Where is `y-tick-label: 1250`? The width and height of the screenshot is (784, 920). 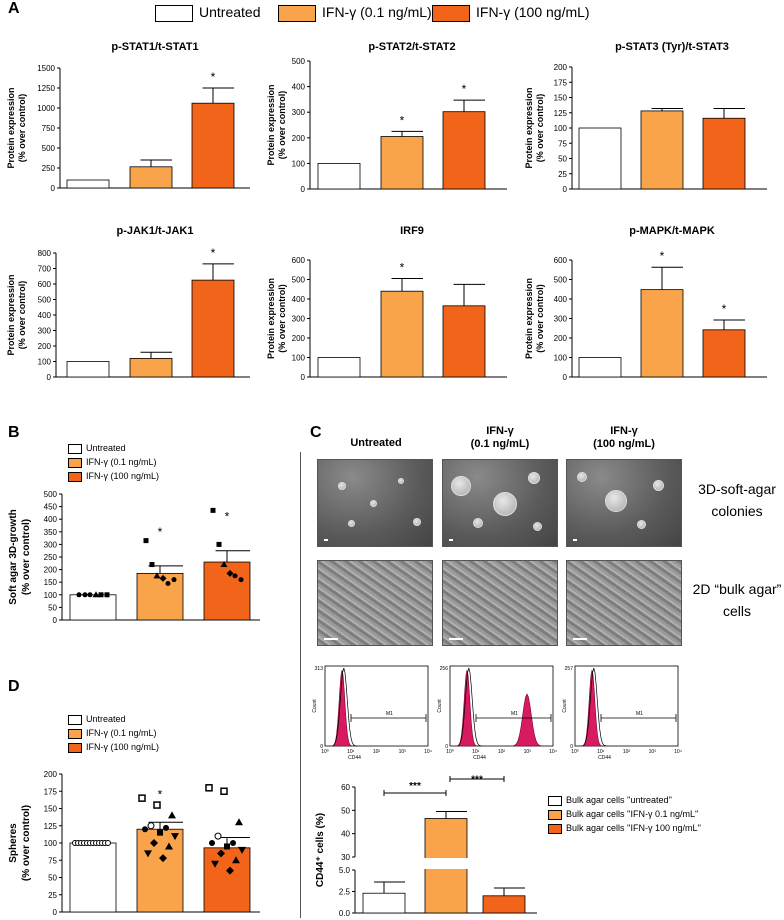 y-tick-label: 1250 is located at coordinates (46, 88).